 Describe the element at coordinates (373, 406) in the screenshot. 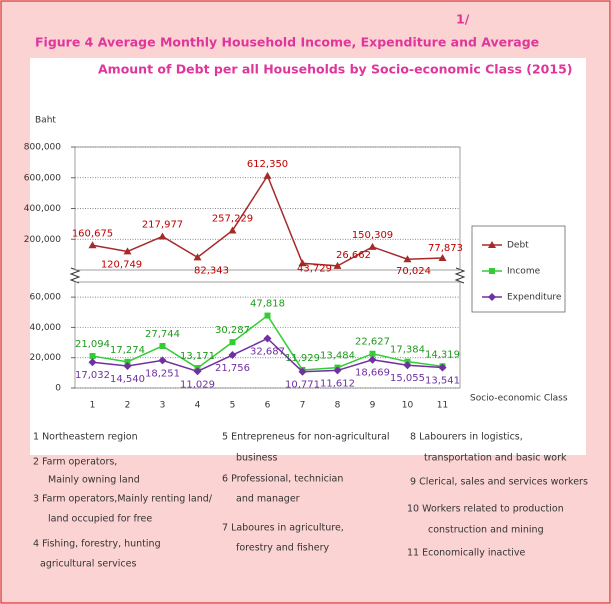

I see `x-tick-label: 9` at that location.